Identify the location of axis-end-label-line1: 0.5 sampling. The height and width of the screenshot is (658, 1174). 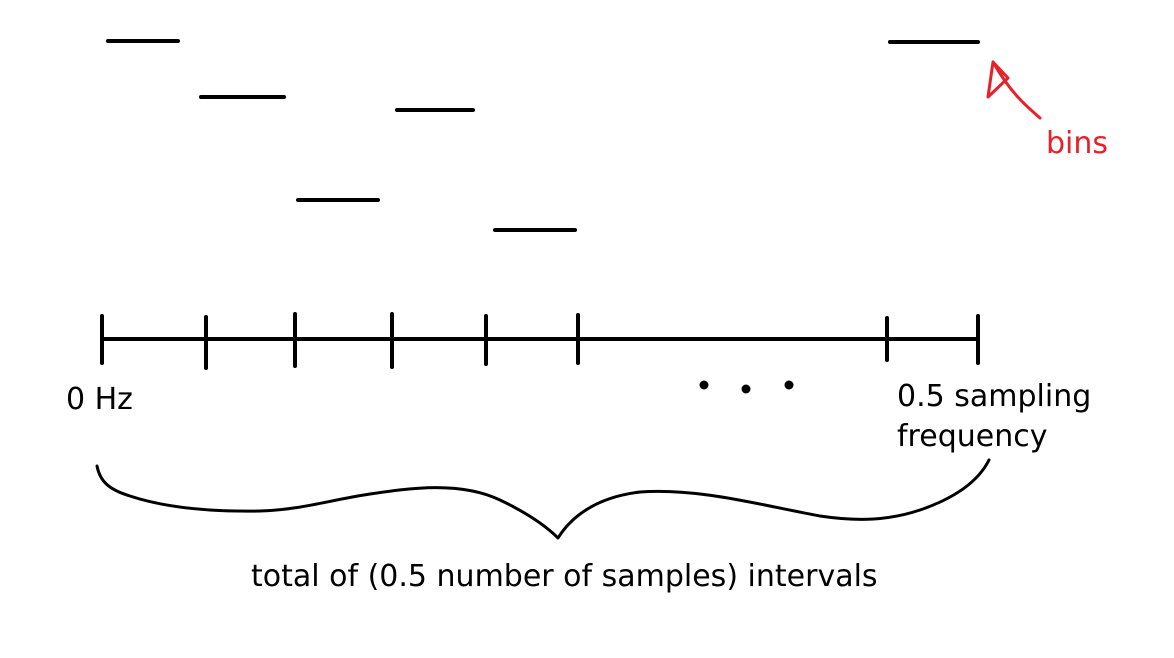
(994, 396).